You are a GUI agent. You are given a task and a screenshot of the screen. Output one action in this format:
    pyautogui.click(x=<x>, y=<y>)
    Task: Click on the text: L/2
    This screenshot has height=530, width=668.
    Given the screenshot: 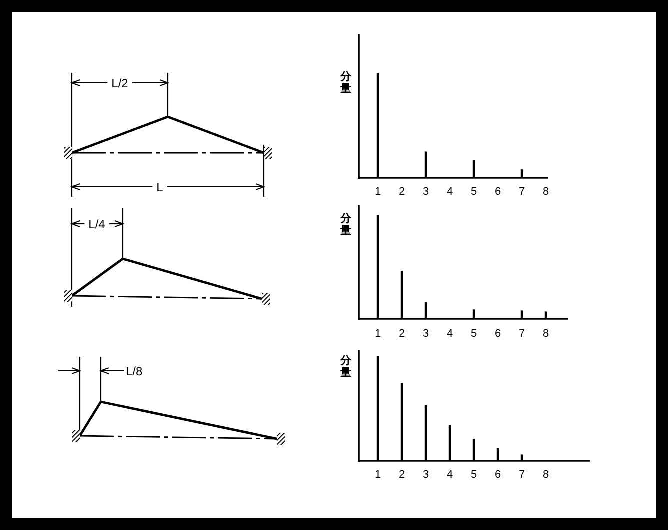 What is the action you would take?
    pyautogui.click(x=120, y=83)
    